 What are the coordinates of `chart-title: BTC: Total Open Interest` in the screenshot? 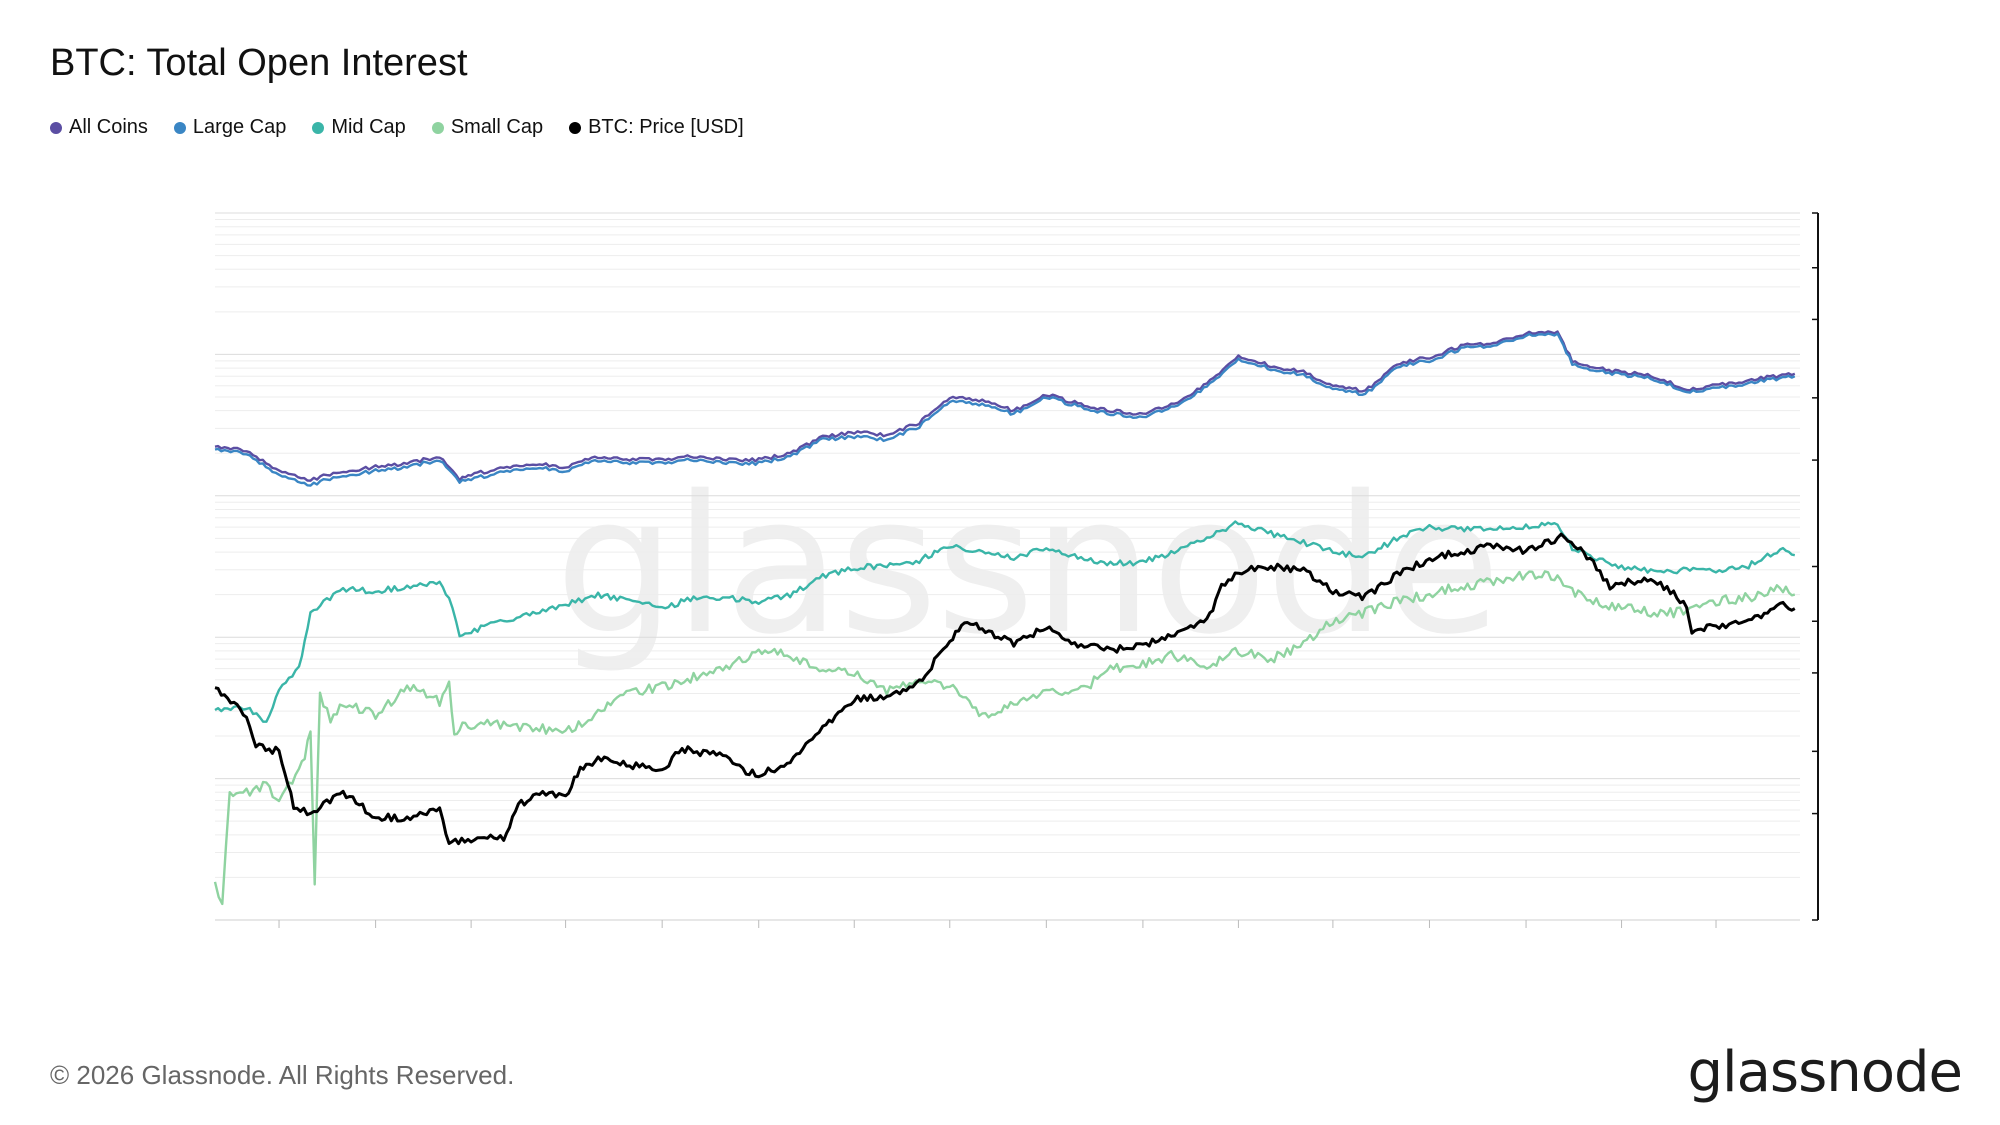 It's located at (259, 63).